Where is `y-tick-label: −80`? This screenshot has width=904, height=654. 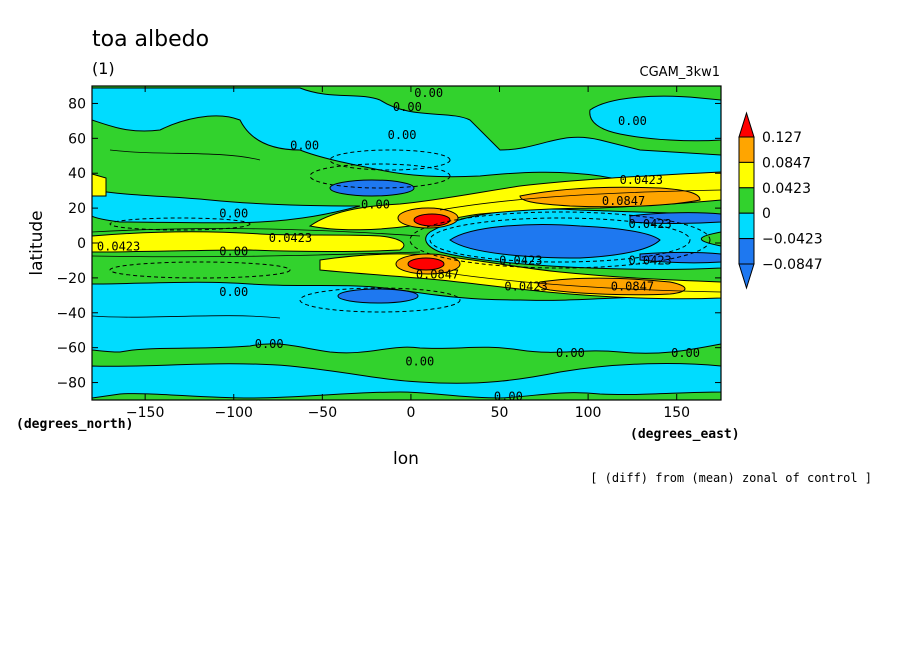
y-tick-label: −80 is located at coordinates (71, 384).